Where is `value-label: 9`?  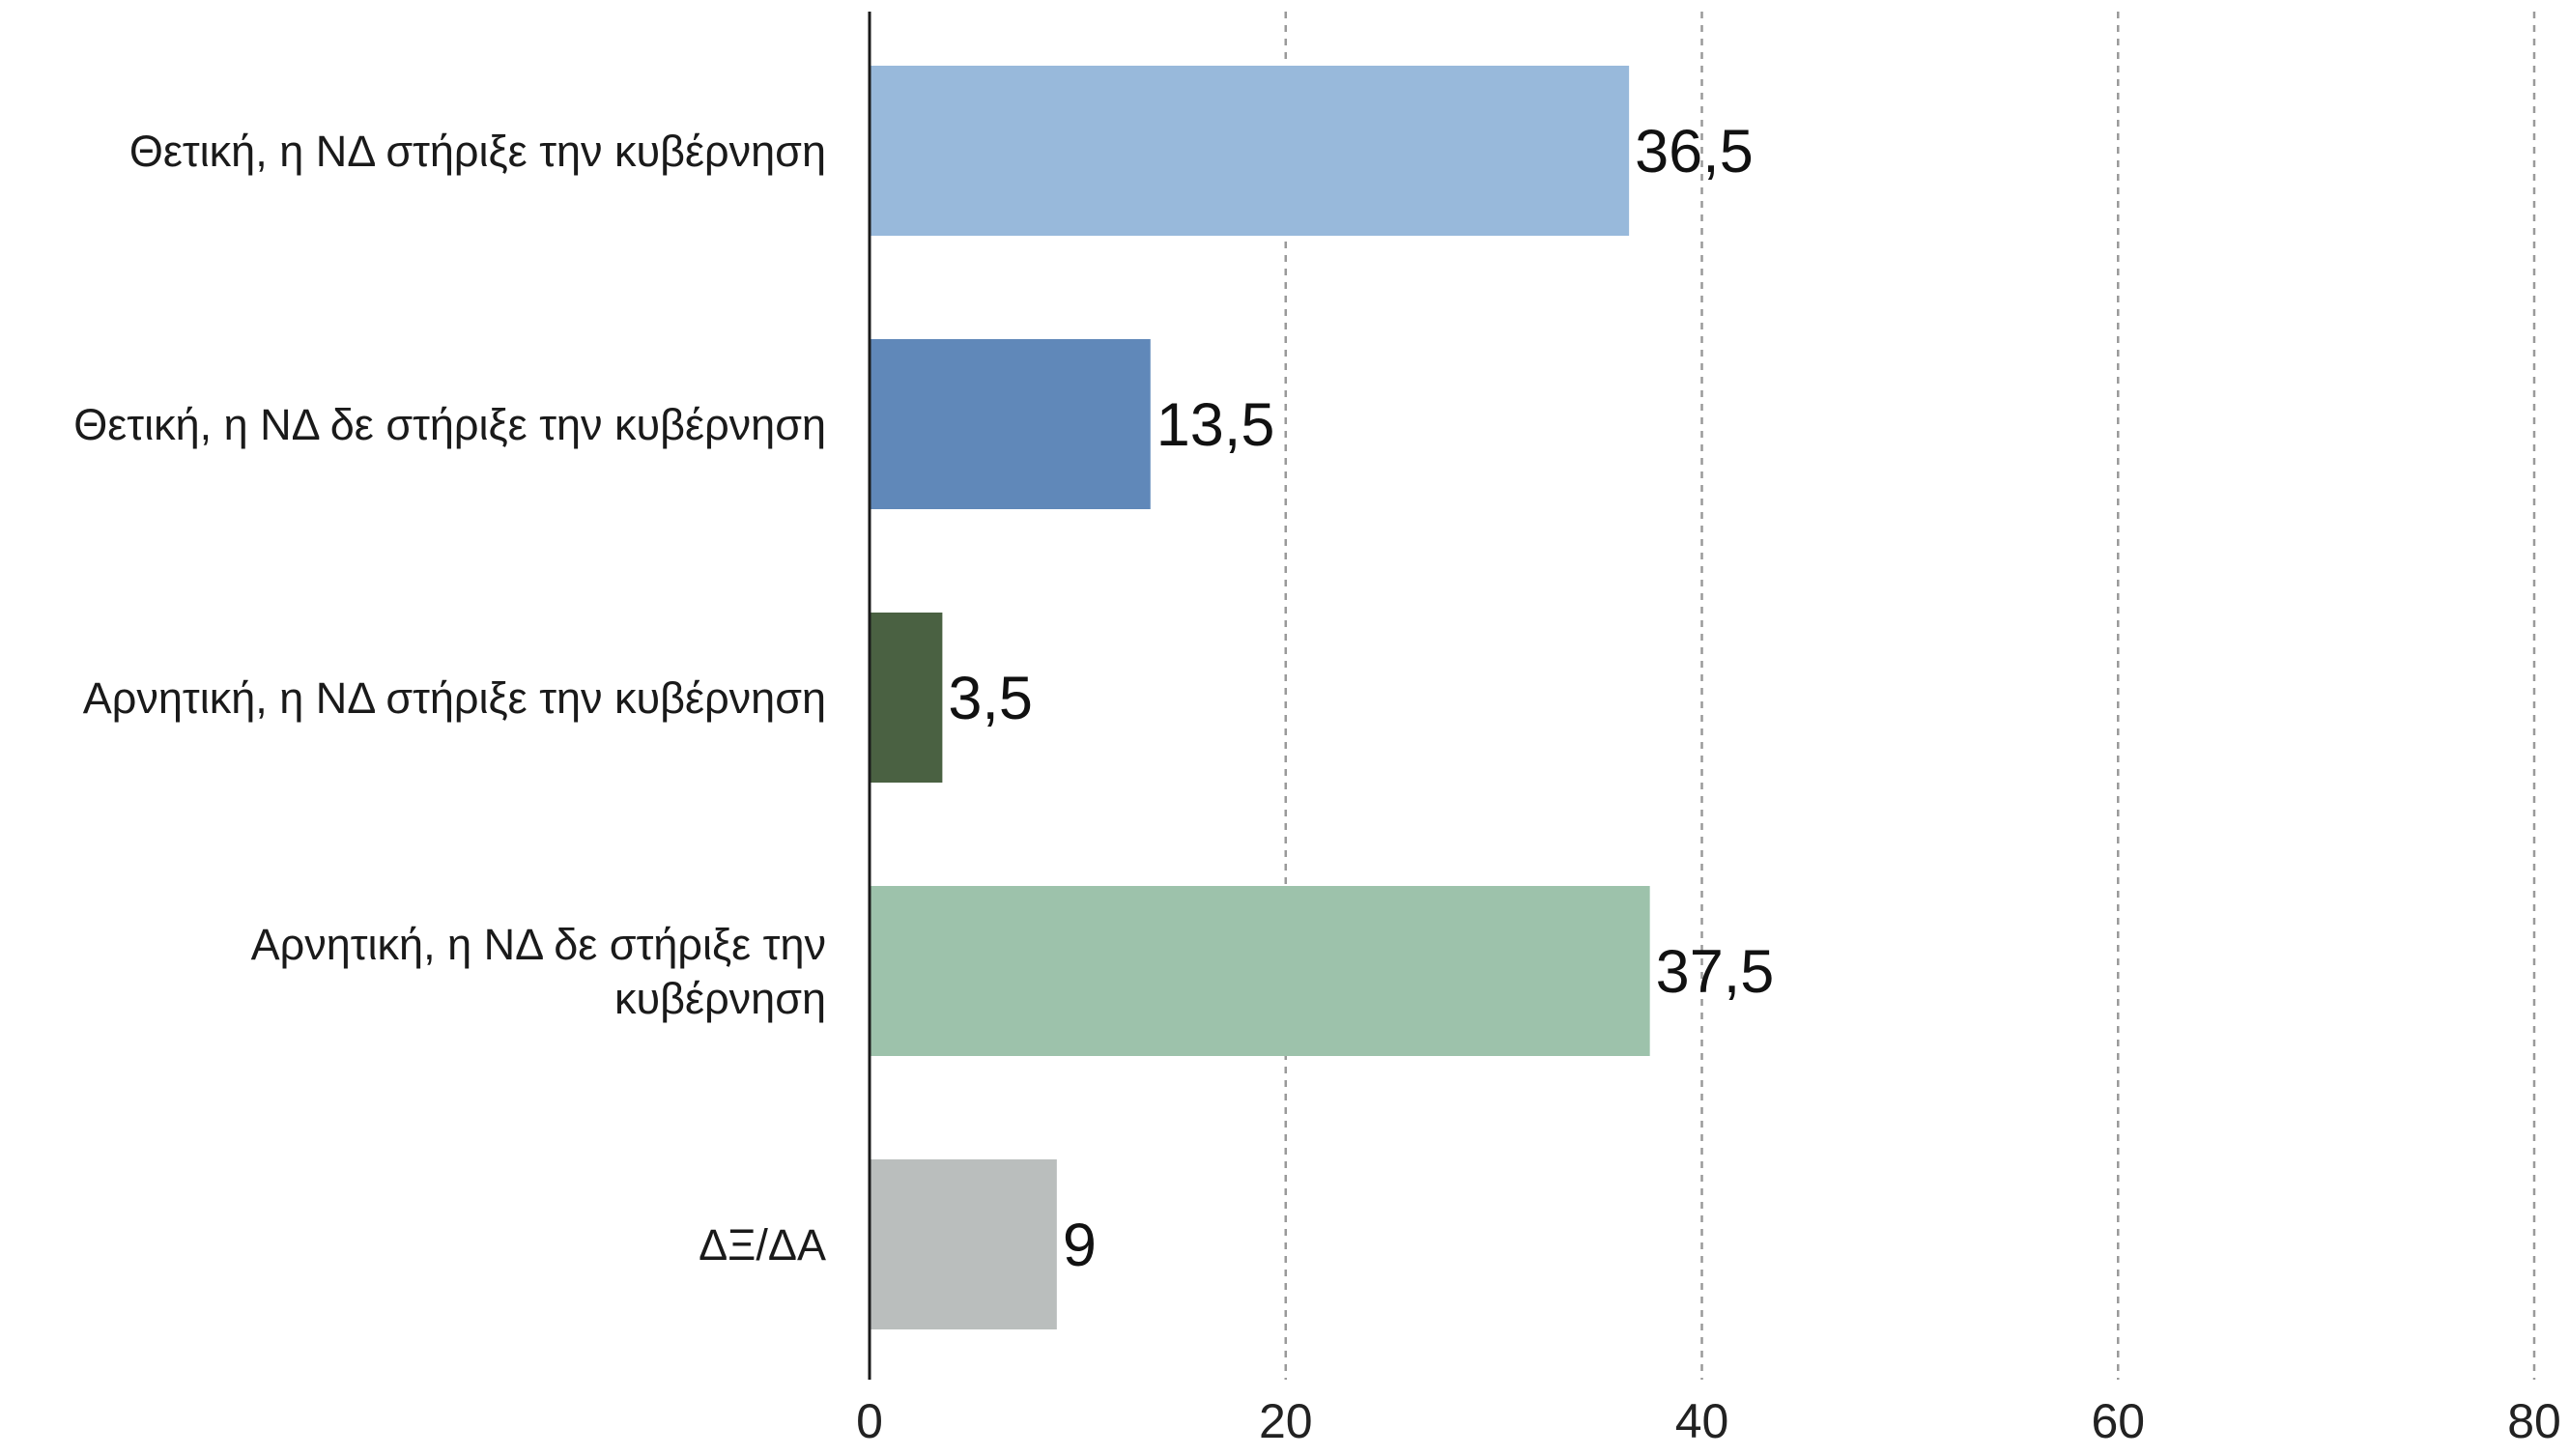 value-label: 9 is located at coordinates (1080, 1246).